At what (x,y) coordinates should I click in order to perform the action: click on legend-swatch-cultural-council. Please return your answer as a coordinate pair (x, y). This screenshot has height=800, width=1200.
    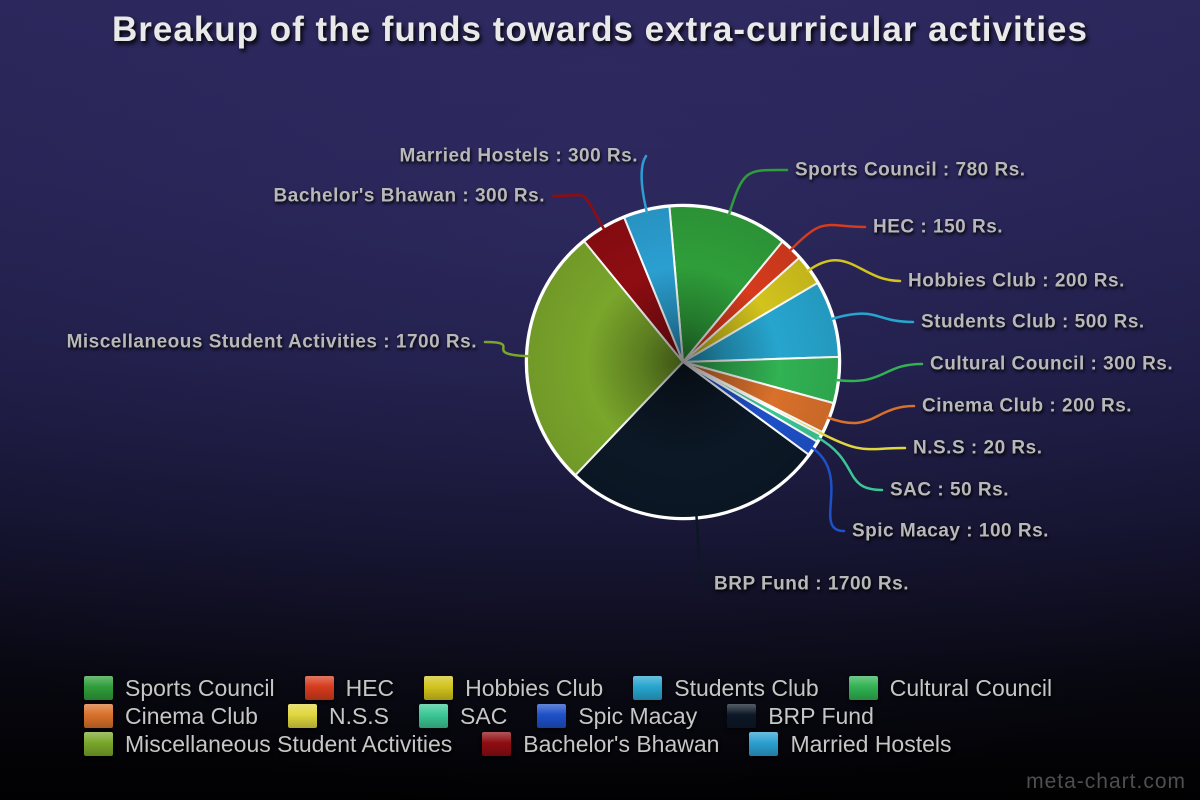
    Looking at the image, I should click on (863, 688).